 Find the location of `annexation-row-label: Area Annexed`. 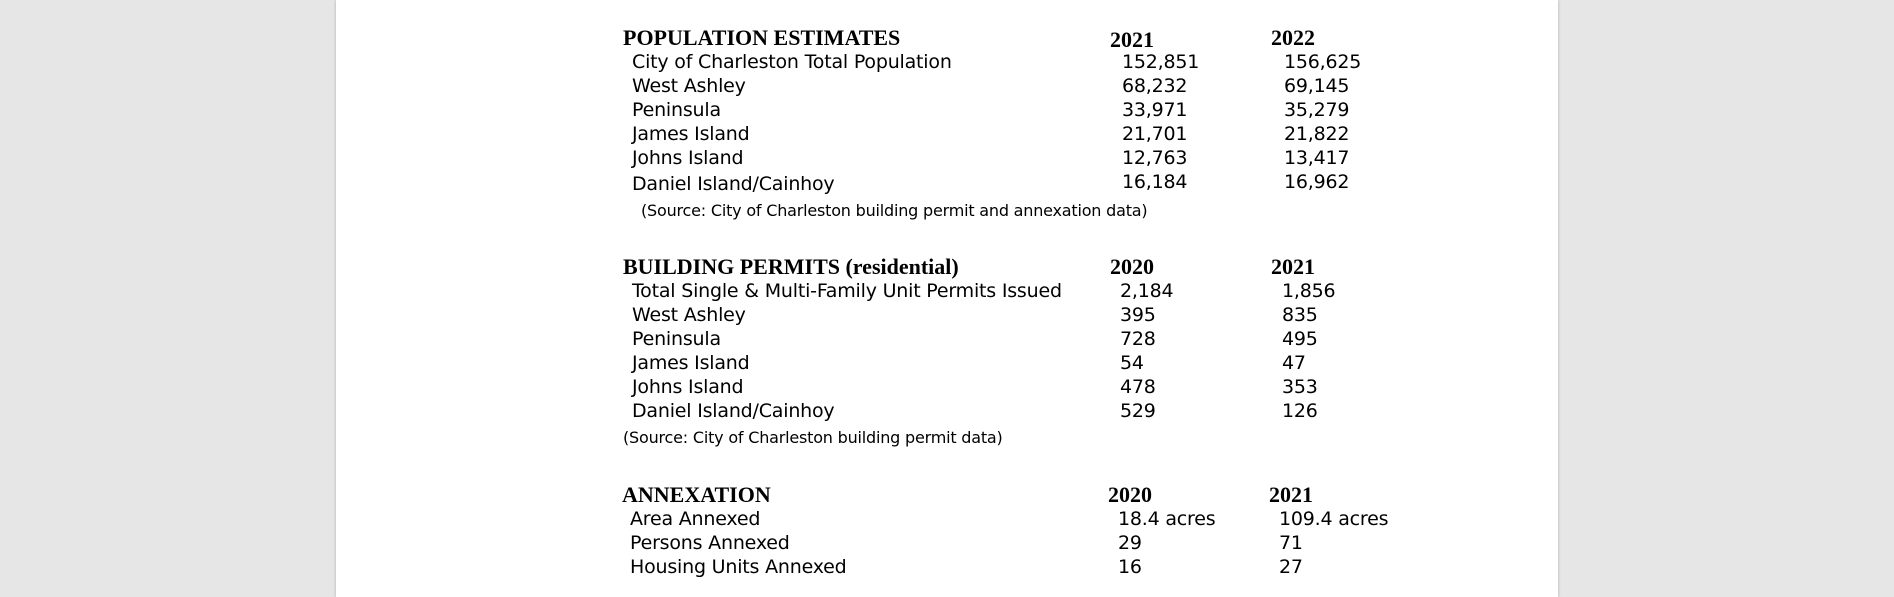

annexation-row-label: Area Annexed is located at coordinates (695, 519).